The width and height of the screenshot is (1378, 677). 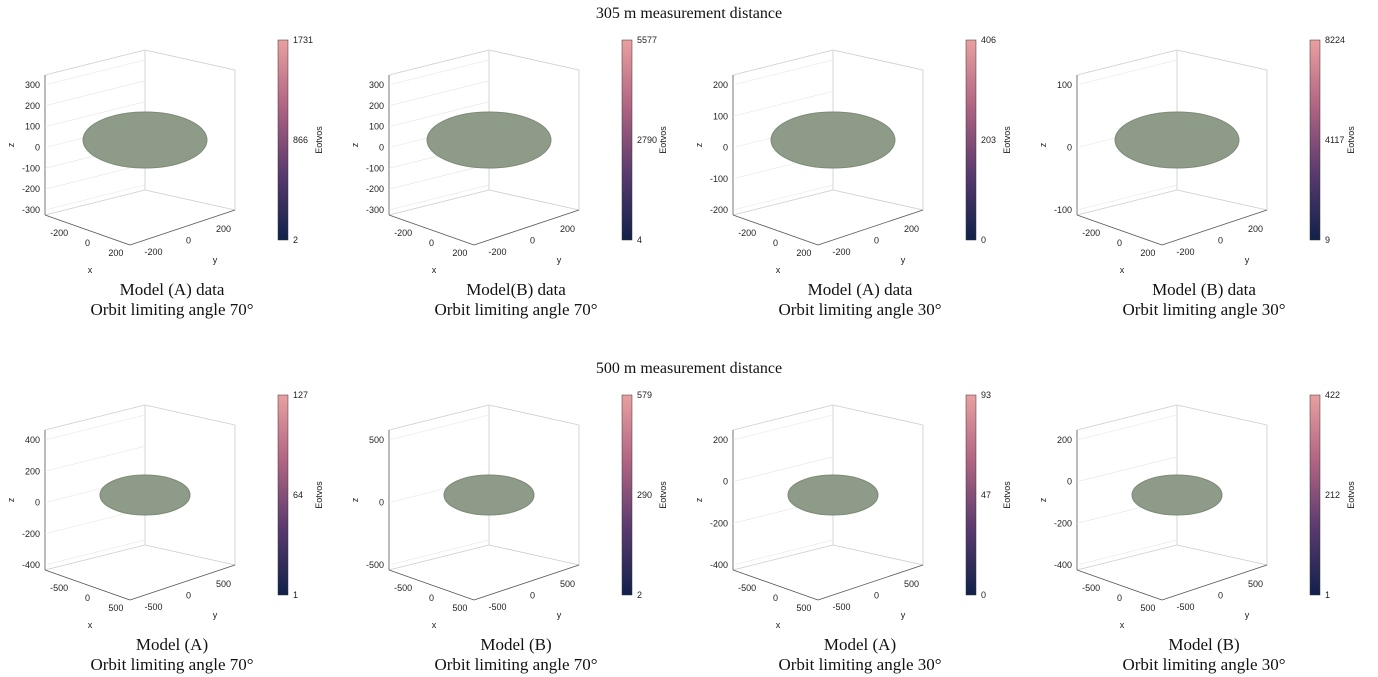 I want to click on colorbar-tick-label: 290, so click(x=644, y=495).